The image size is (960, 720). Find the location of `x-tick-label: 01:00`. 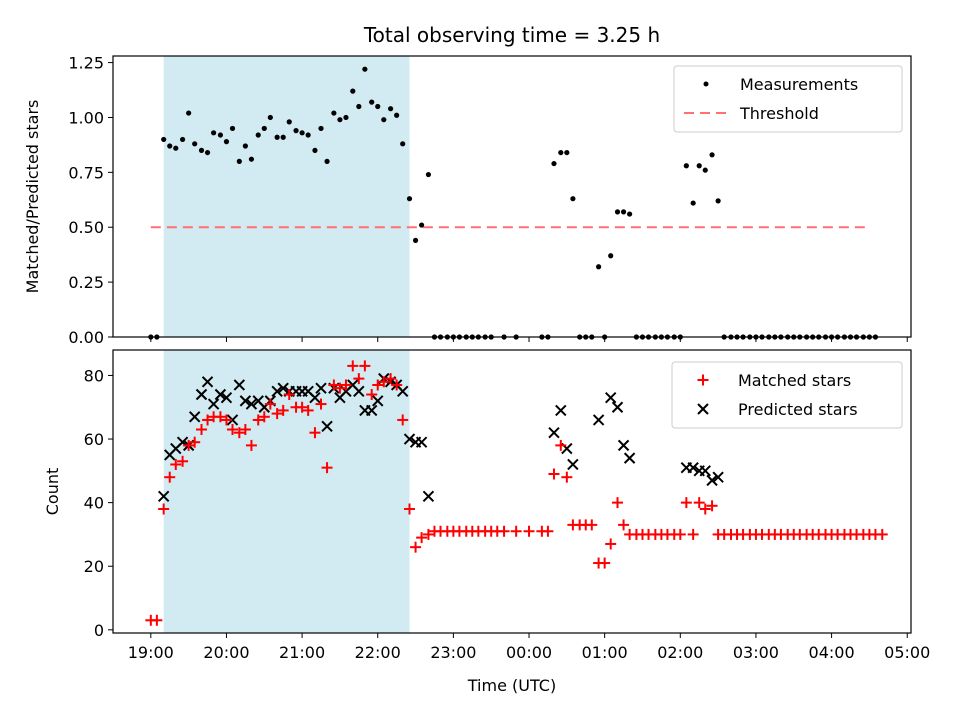

x-tick-label: 01:00 is located at coordinates (605, 652).